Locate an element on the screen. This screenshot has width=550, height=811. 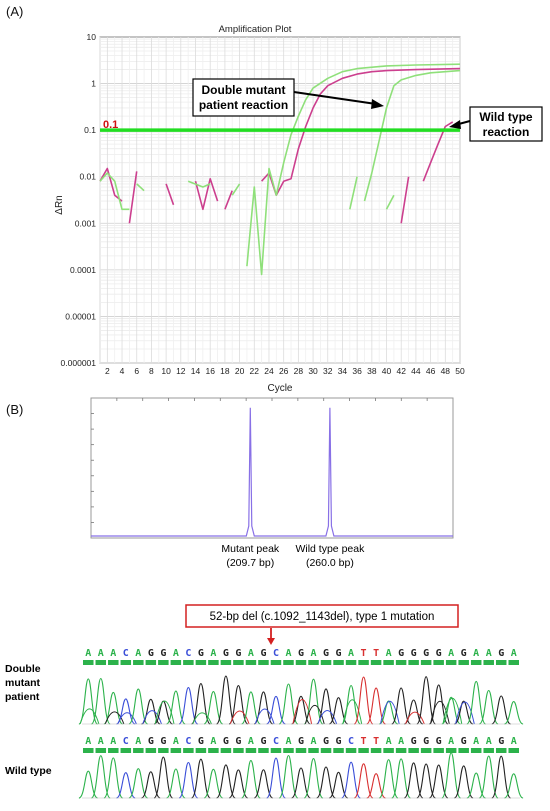
y-tick-label: 0.000001 is located at coordinates (79, 363).